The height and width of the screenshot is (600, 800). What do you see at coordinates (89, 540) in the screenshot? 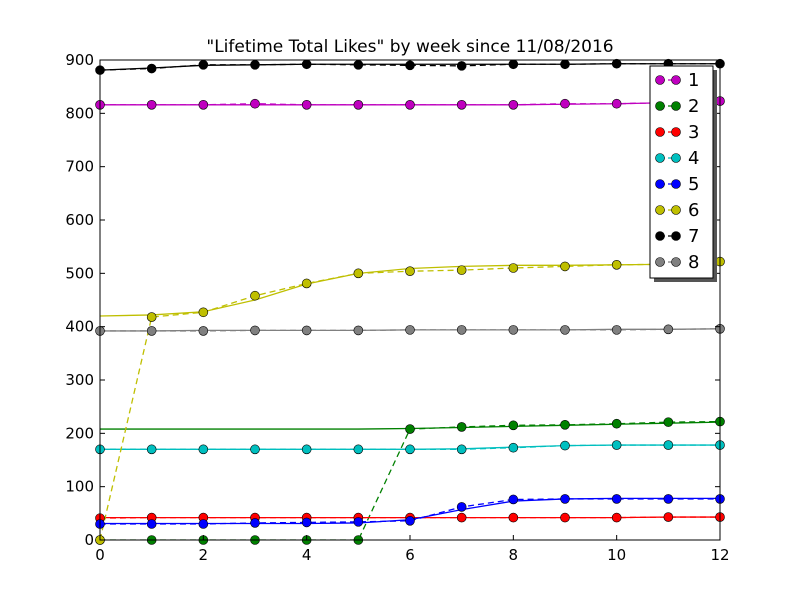
I see `y-tick-label: 0` at bounding box center [89, 540].